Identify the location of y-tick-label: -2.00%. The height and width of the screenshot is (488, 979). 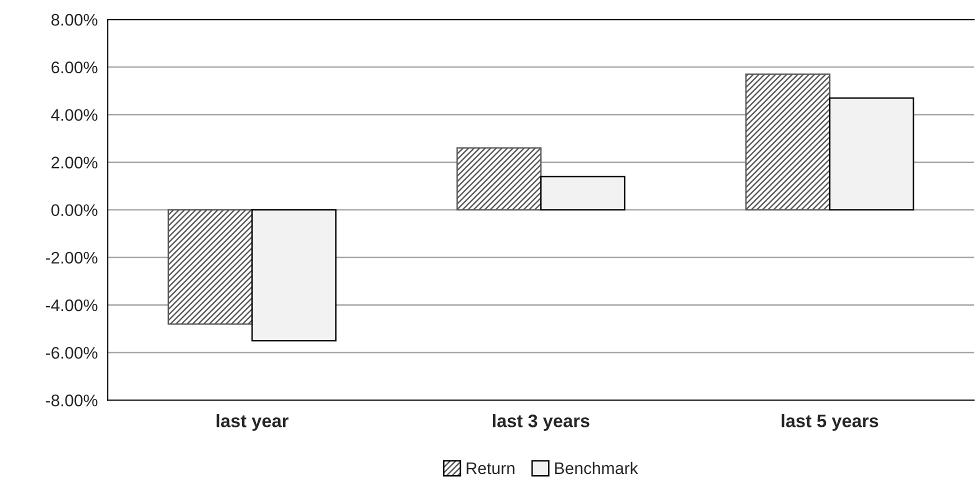
(72, 258).